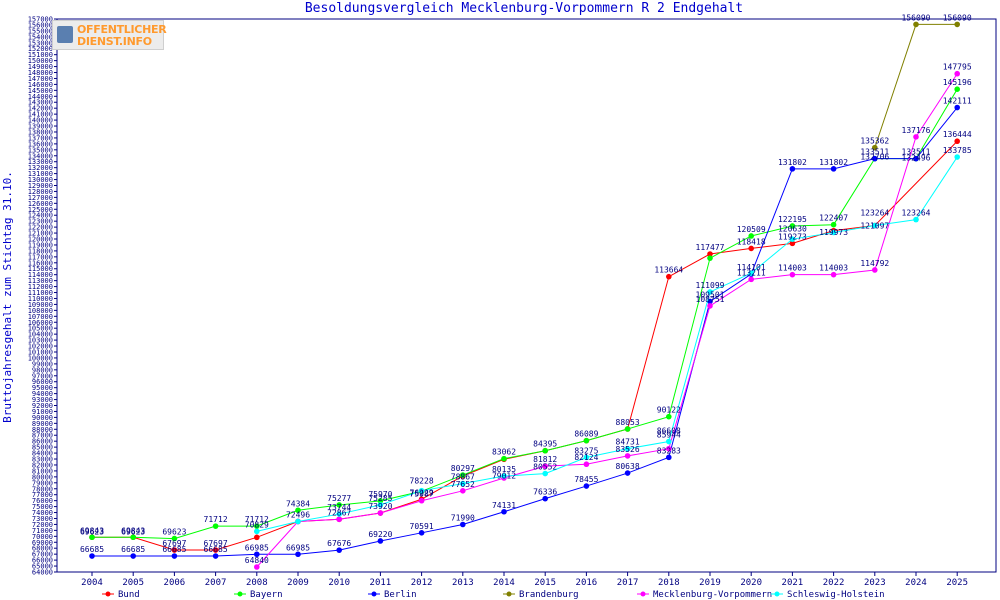 This screenshot has width=1000, height=600. I want to click on y-tick-label: 157000, so click(40, 20).